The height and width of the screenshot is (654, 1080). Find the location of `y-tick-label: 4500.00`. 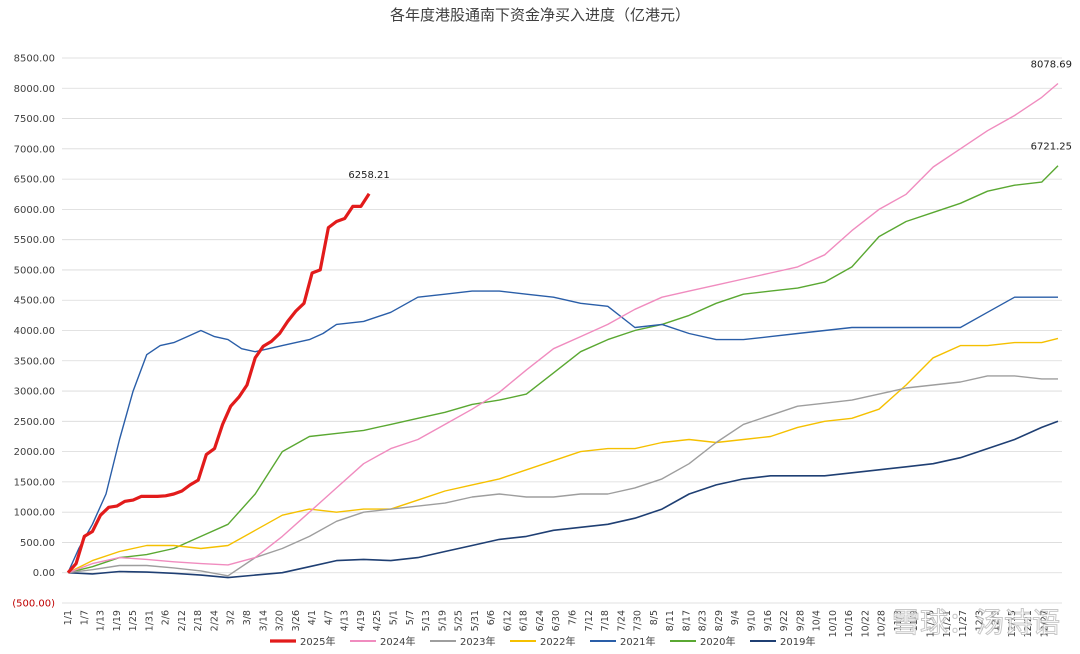

y-tick-label: 4500.00 is located at coordinates (34, 301).